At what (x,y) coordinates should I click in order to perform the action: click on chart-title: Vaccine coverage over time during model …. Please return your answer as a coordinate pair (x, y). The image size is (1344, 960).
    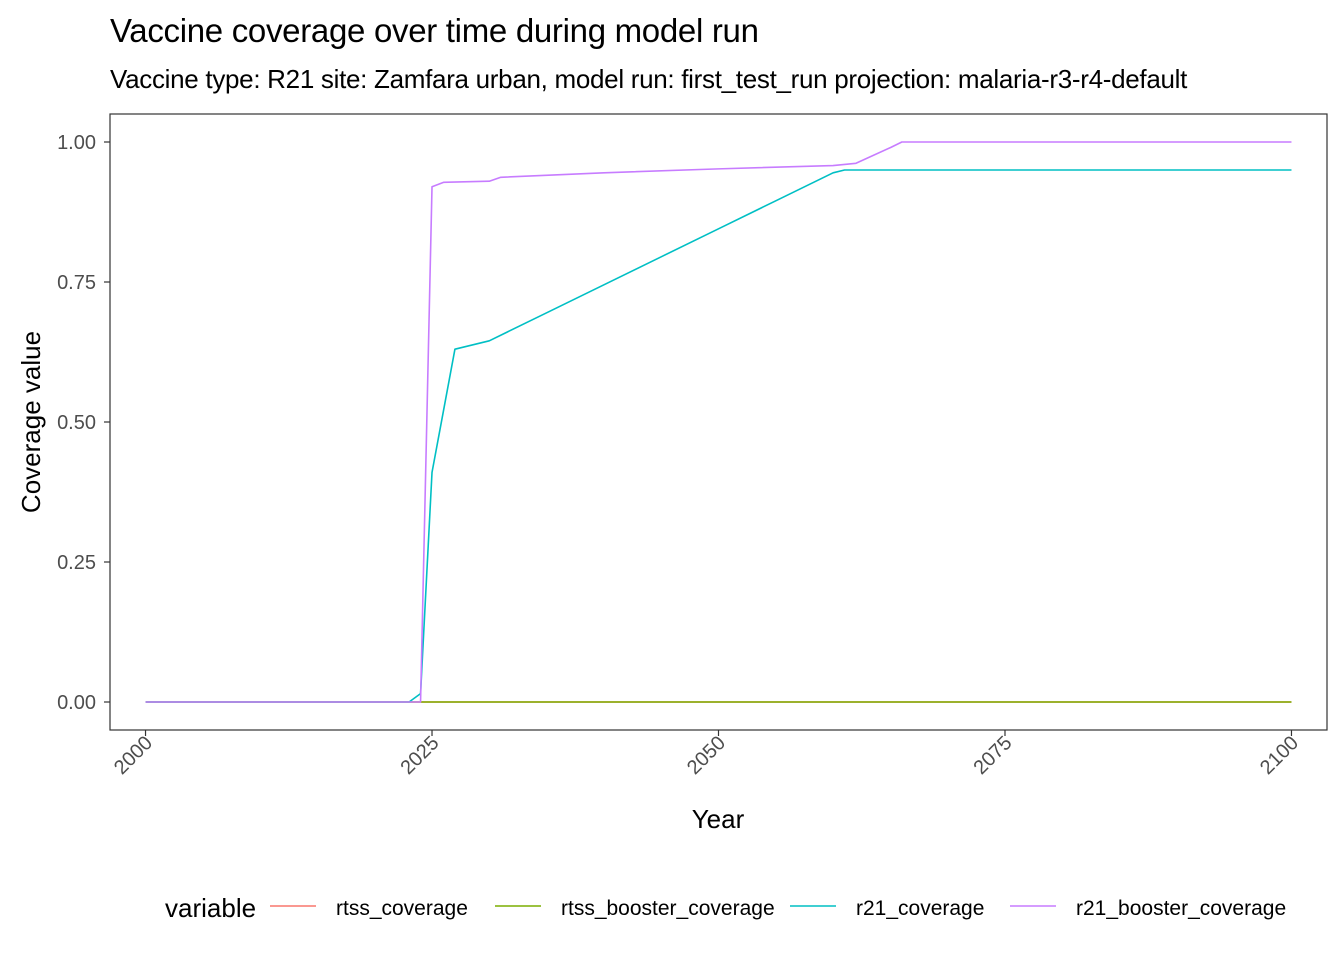
    Looking at the image, I should click on (434, 30).